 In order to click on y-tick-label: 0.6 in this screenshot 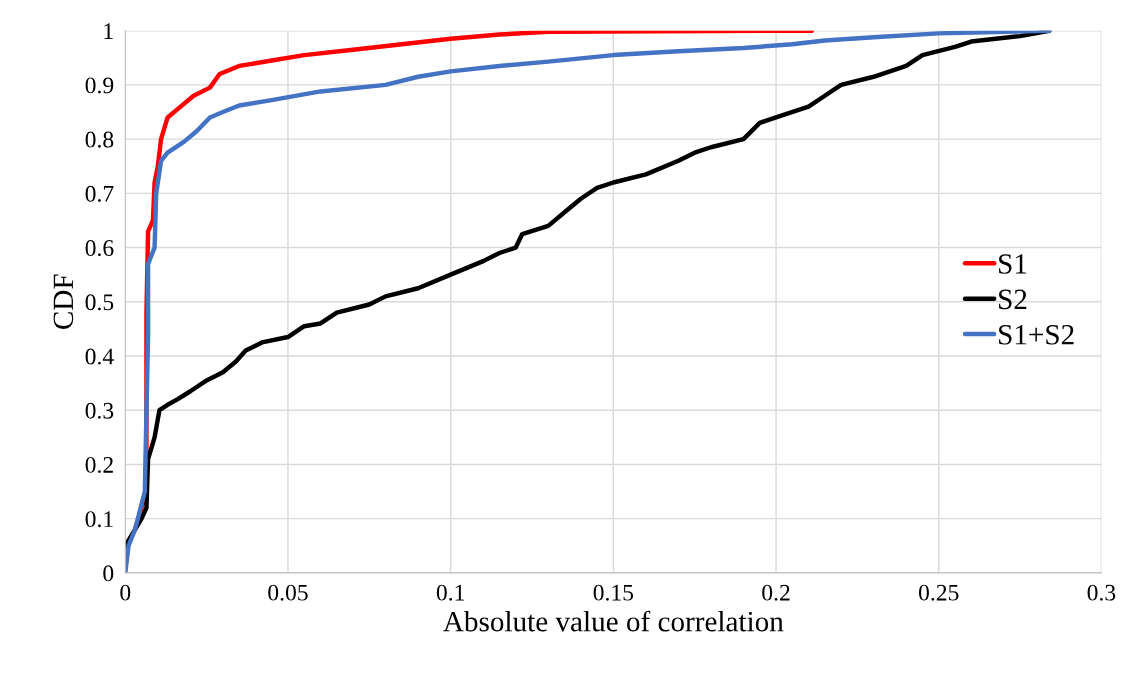, I will do `click(99, 248)`.